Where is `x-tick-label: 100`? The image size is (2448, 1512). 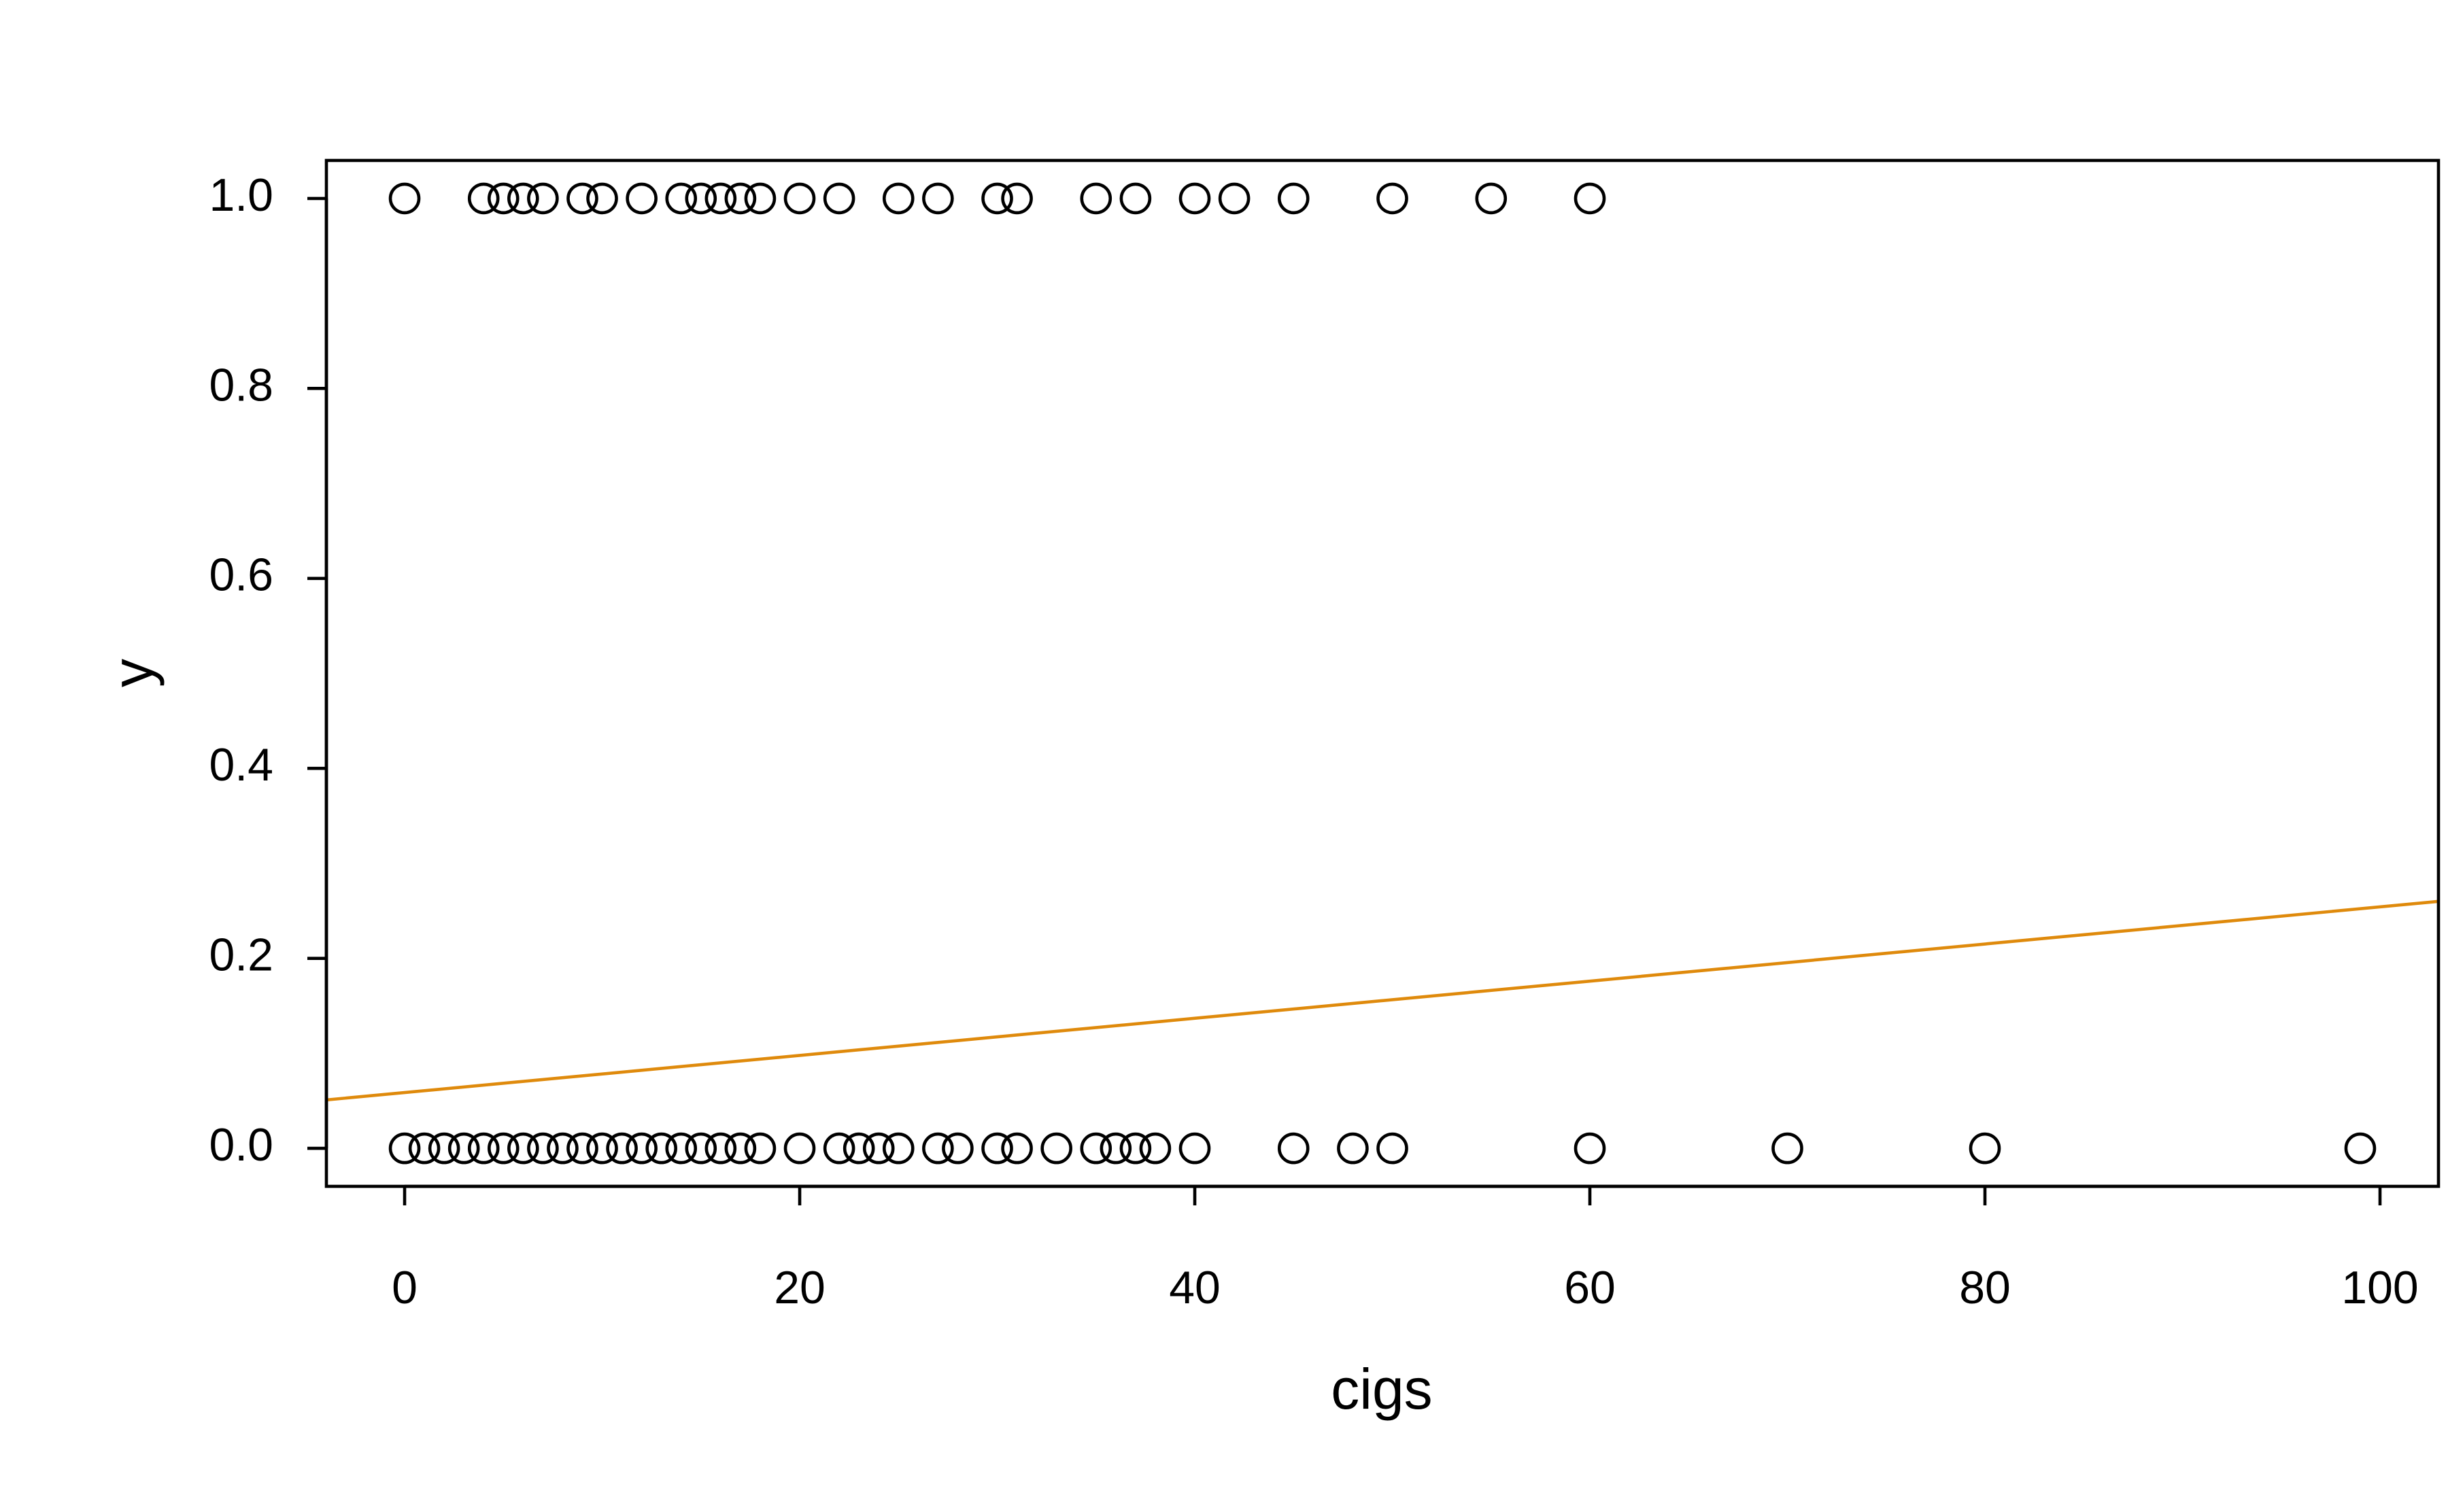
x-tick-label: 100 is located at coordinates (2380, 1287).